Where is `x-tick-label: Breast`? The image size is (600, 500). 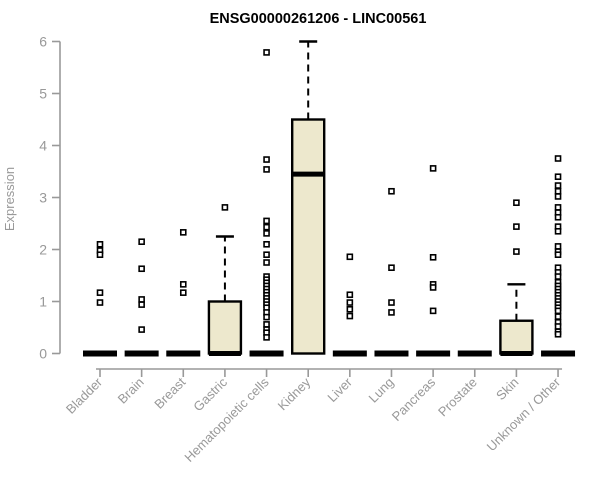
x-tick-label: Breast is located at coordinates (169, 392).